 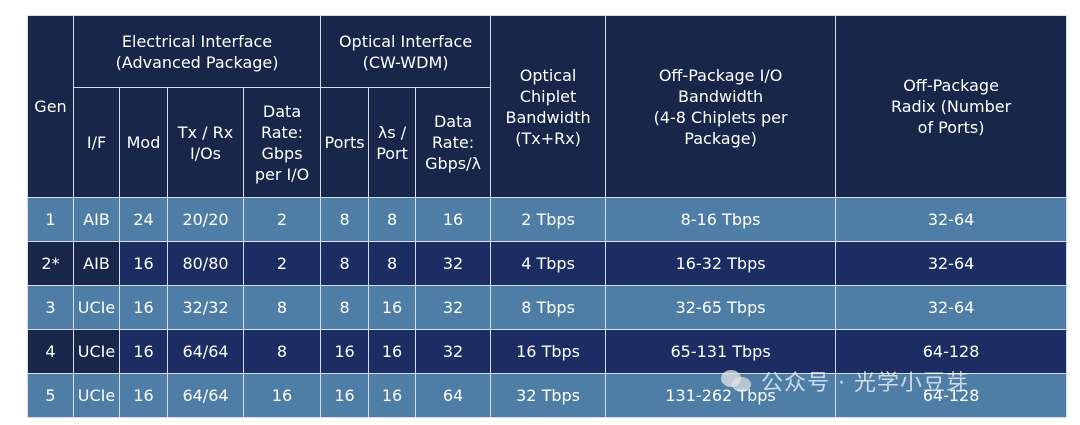 I want to click on cell-chiplet-bw: 4 Tbps, so click(x=548, y=263).